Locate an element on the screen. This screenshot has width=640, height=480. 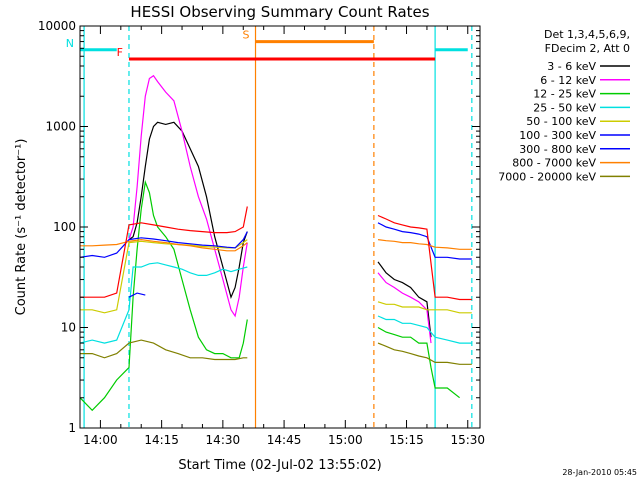
legend-item-label: 300 - 800 keV is located at coordinates (557, 149).